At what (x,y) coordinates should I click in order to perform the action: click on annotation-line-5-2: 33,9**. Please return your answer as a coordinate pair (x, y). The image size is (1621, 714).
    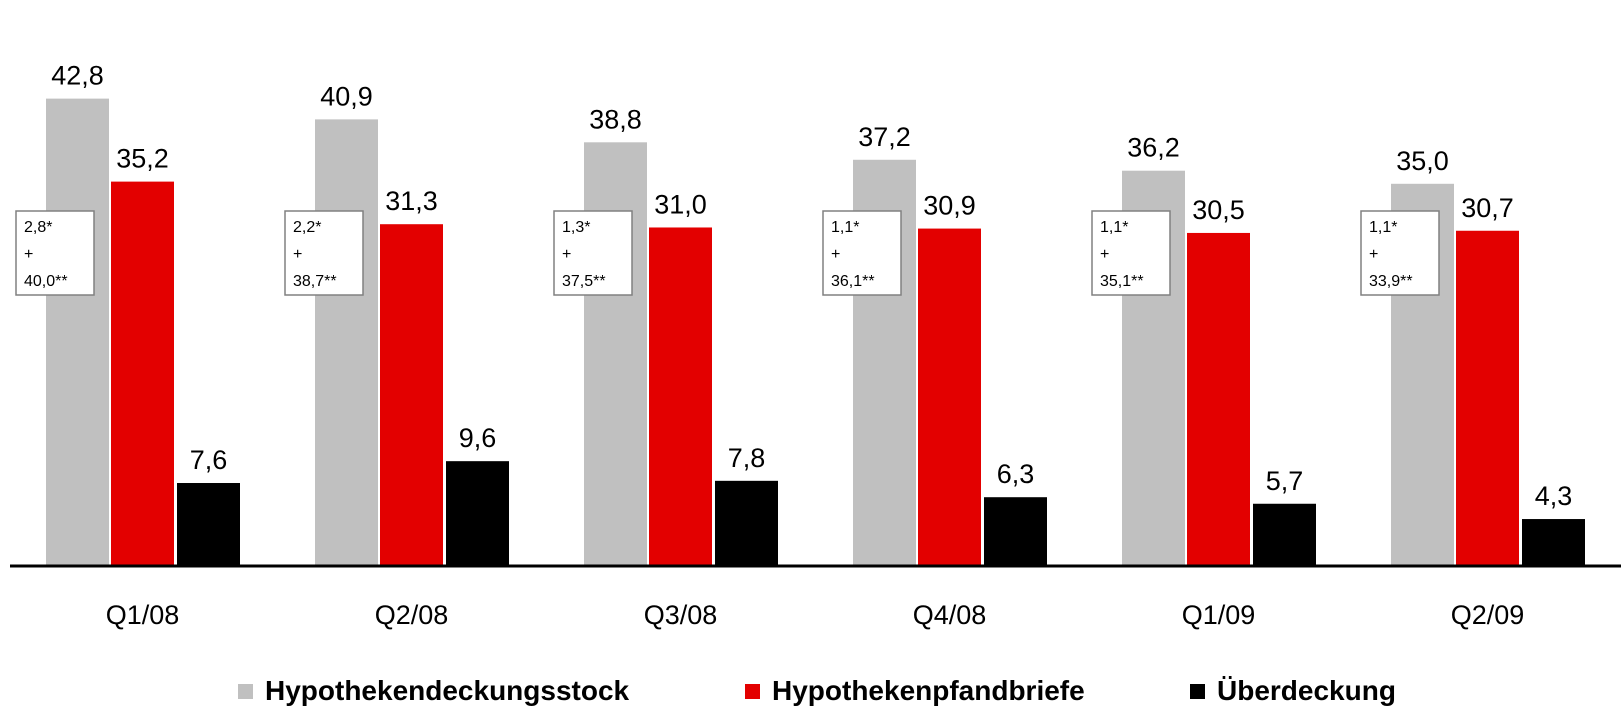
    Looking at the image, I should click on (1391, 281).